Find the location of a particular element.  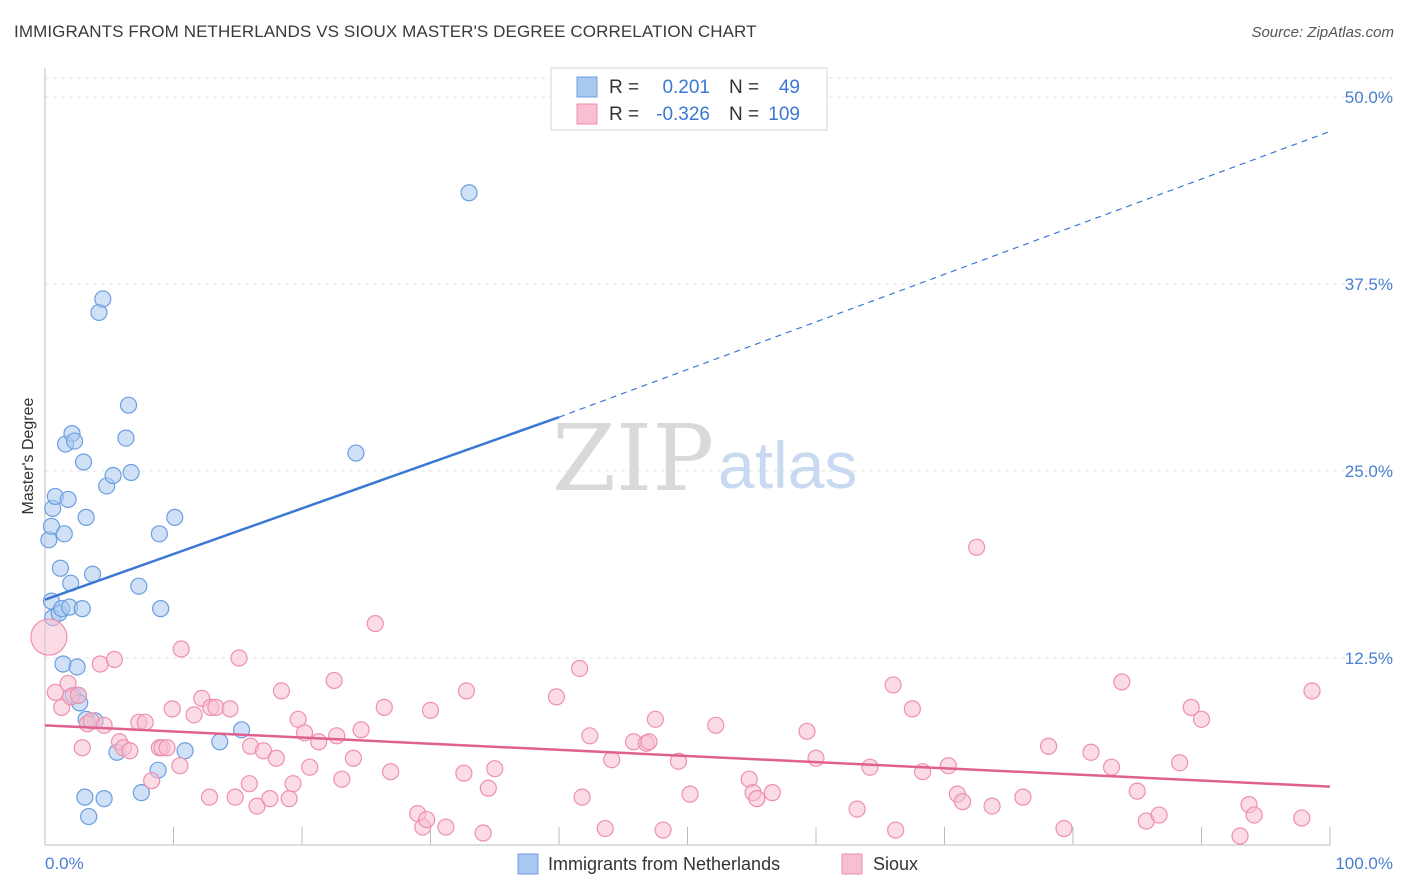

watermark-atlas: atlas is located at coordinates (787, 465).